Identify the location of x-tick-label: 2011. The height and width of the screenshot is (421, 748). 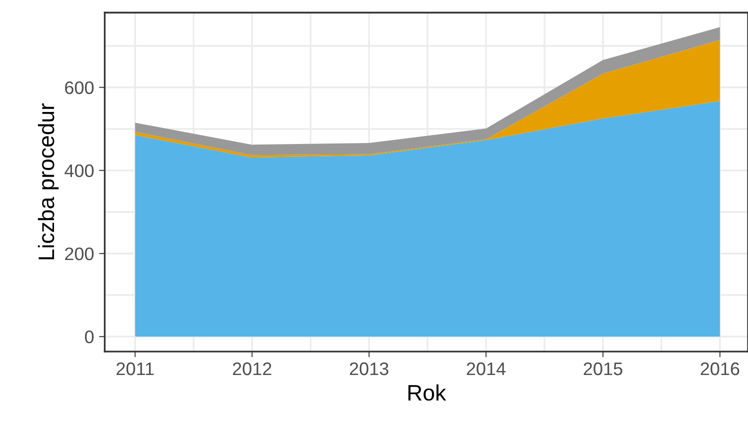
(135, 369).